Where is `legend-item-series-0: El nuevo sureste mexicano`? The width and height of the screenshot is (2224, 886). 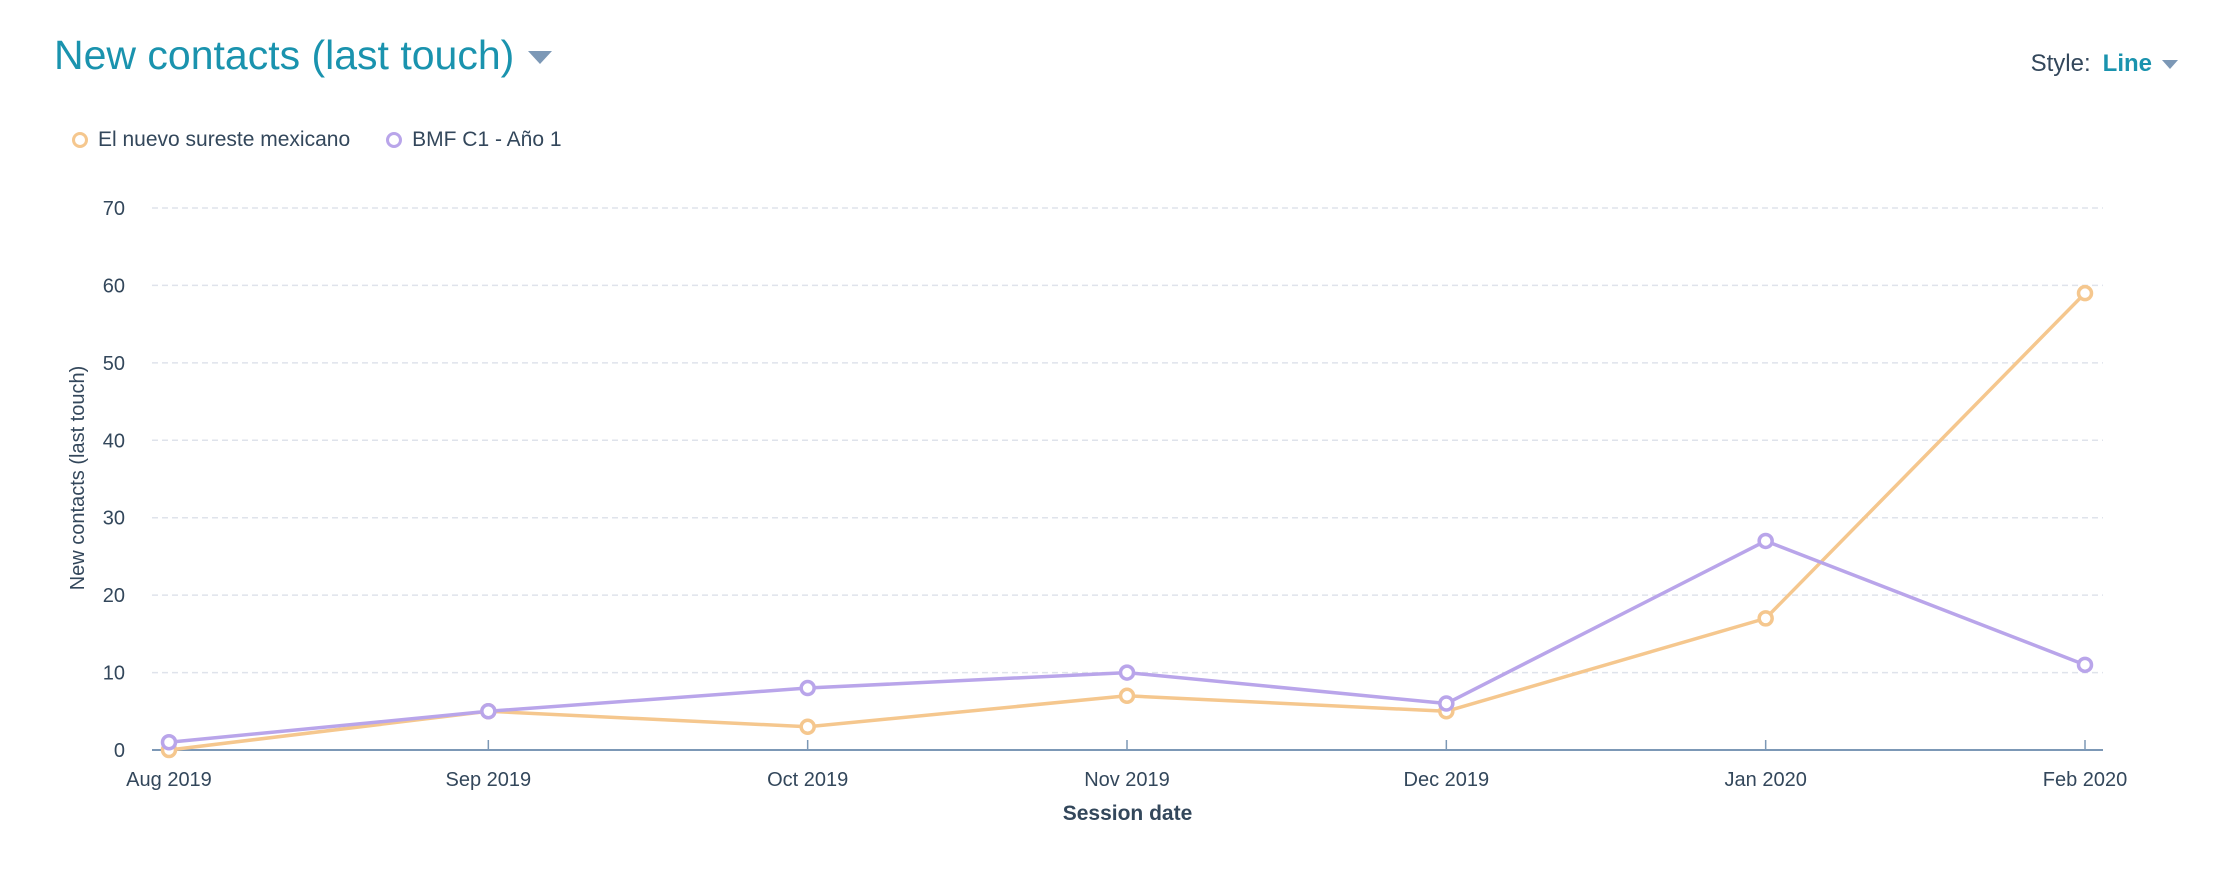 legend-item-series-0: El nuevo sureste mexicano is located at coordinates (211, 140).